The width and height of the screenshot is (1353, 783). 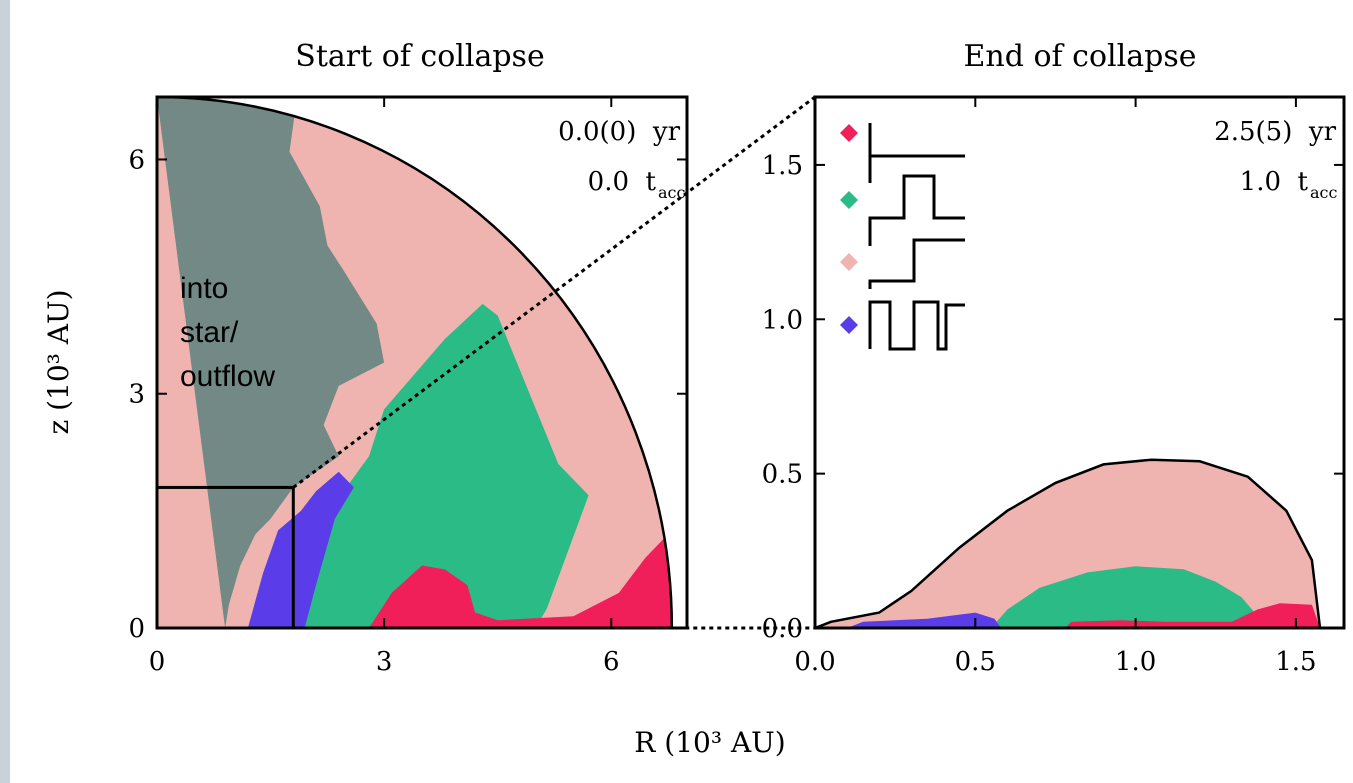 What do you see at coordinates (622, 182) in the screenshot?
I see `left-tacc-label: 0.0 t` at bounding box center [622, 182].